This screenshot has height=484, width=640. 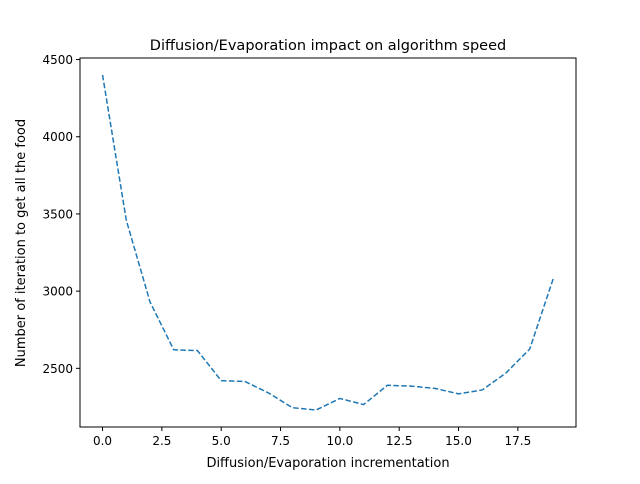 I want to click on y-tick-label: 3000, so click(x=57, y=292).